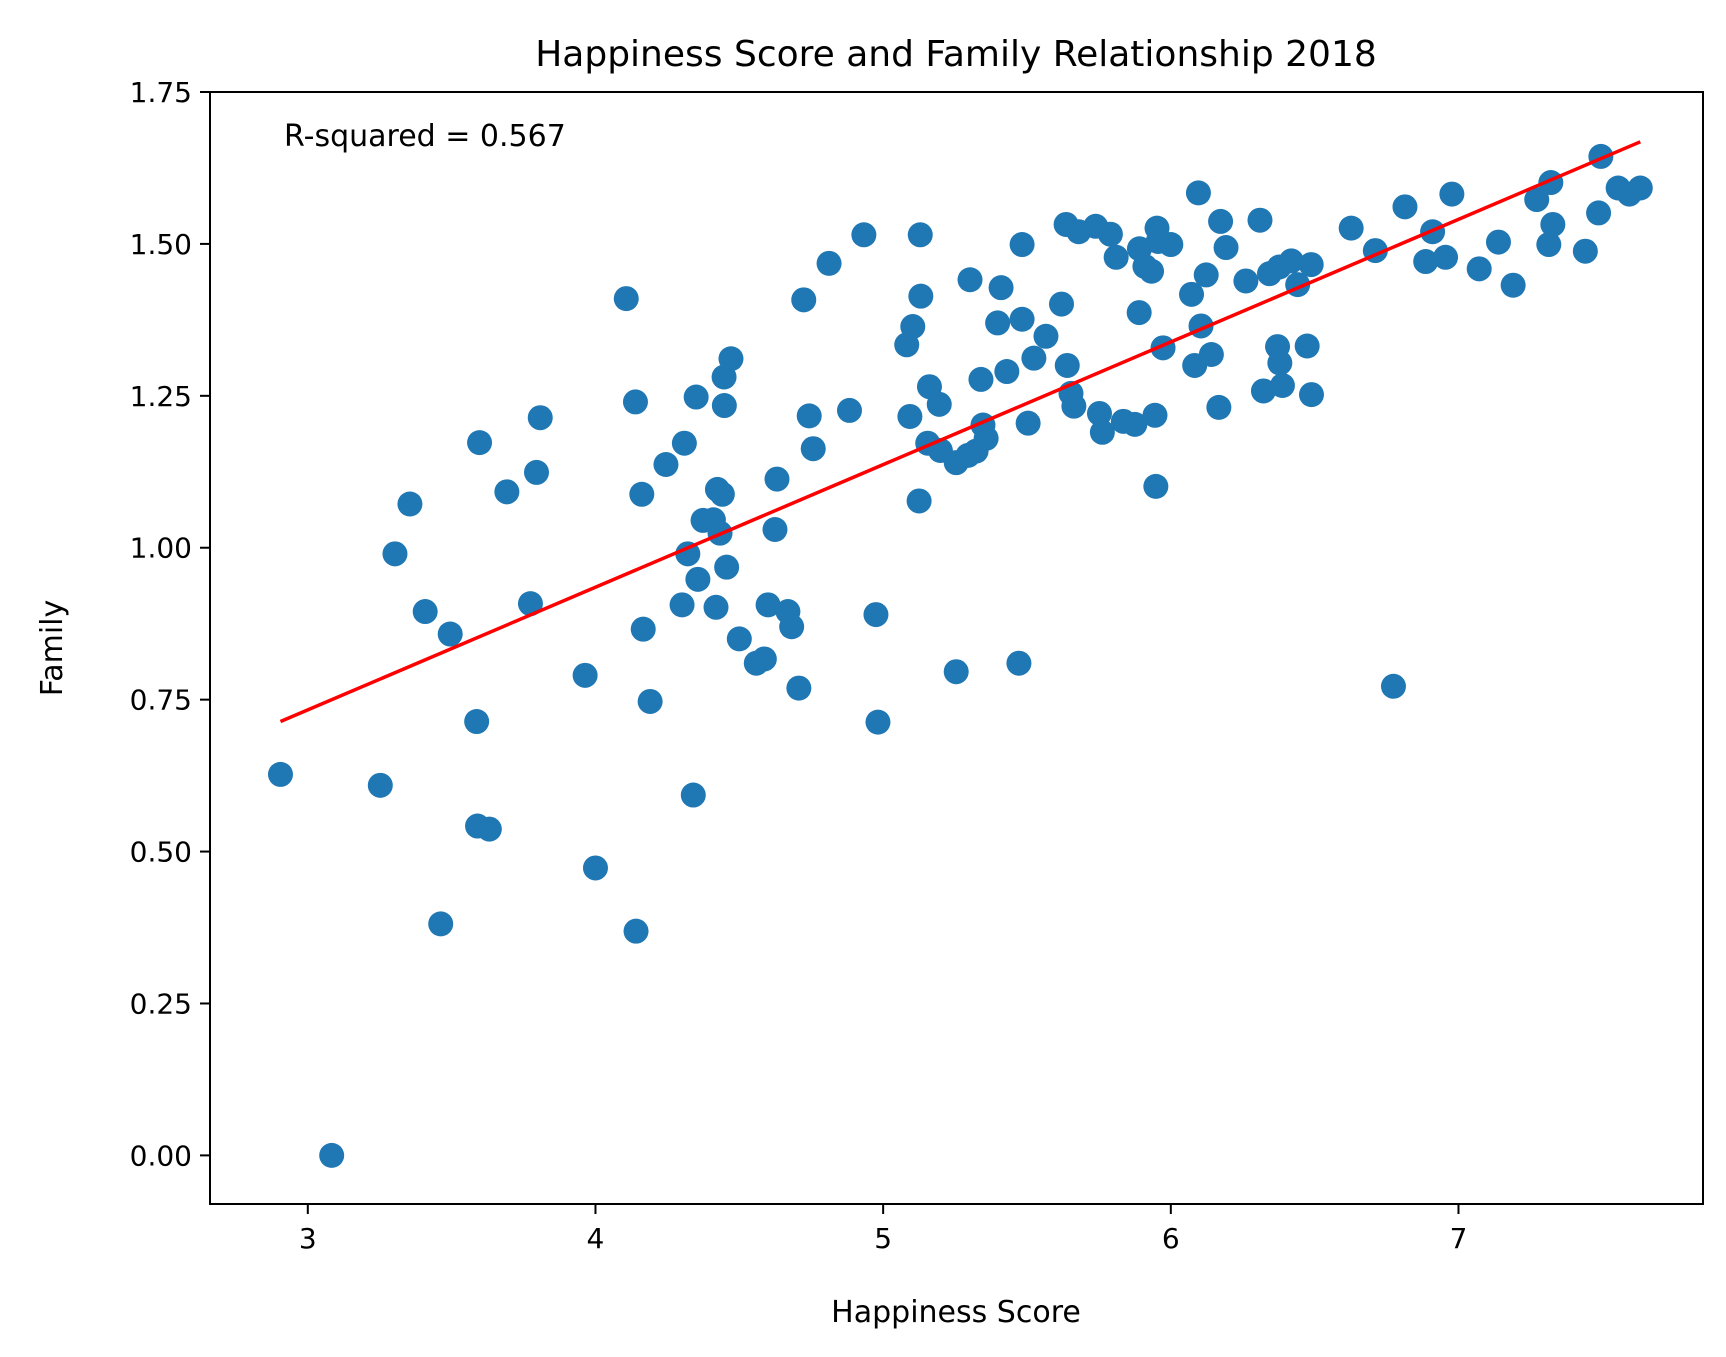 This screenshot has width=1726, height=1357. I want to click on y-tick-label: 0.50, so click(161, 852).